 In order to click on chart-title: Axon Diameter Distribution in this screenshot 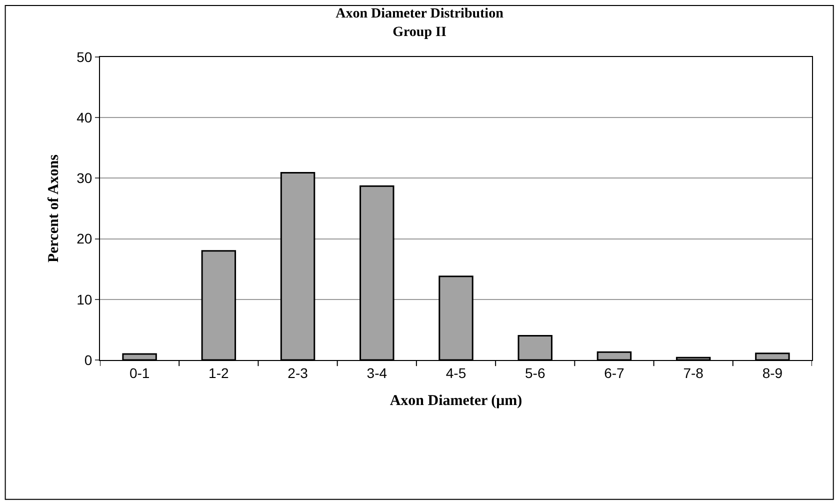, I will do `click(420, 14)`.